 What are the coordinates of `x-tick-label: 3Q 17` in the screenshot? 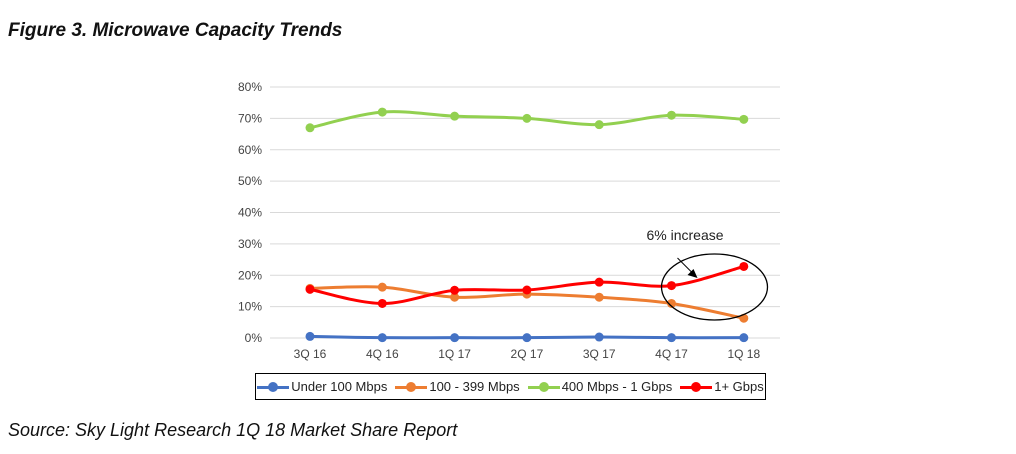 It's located at (599, 354).